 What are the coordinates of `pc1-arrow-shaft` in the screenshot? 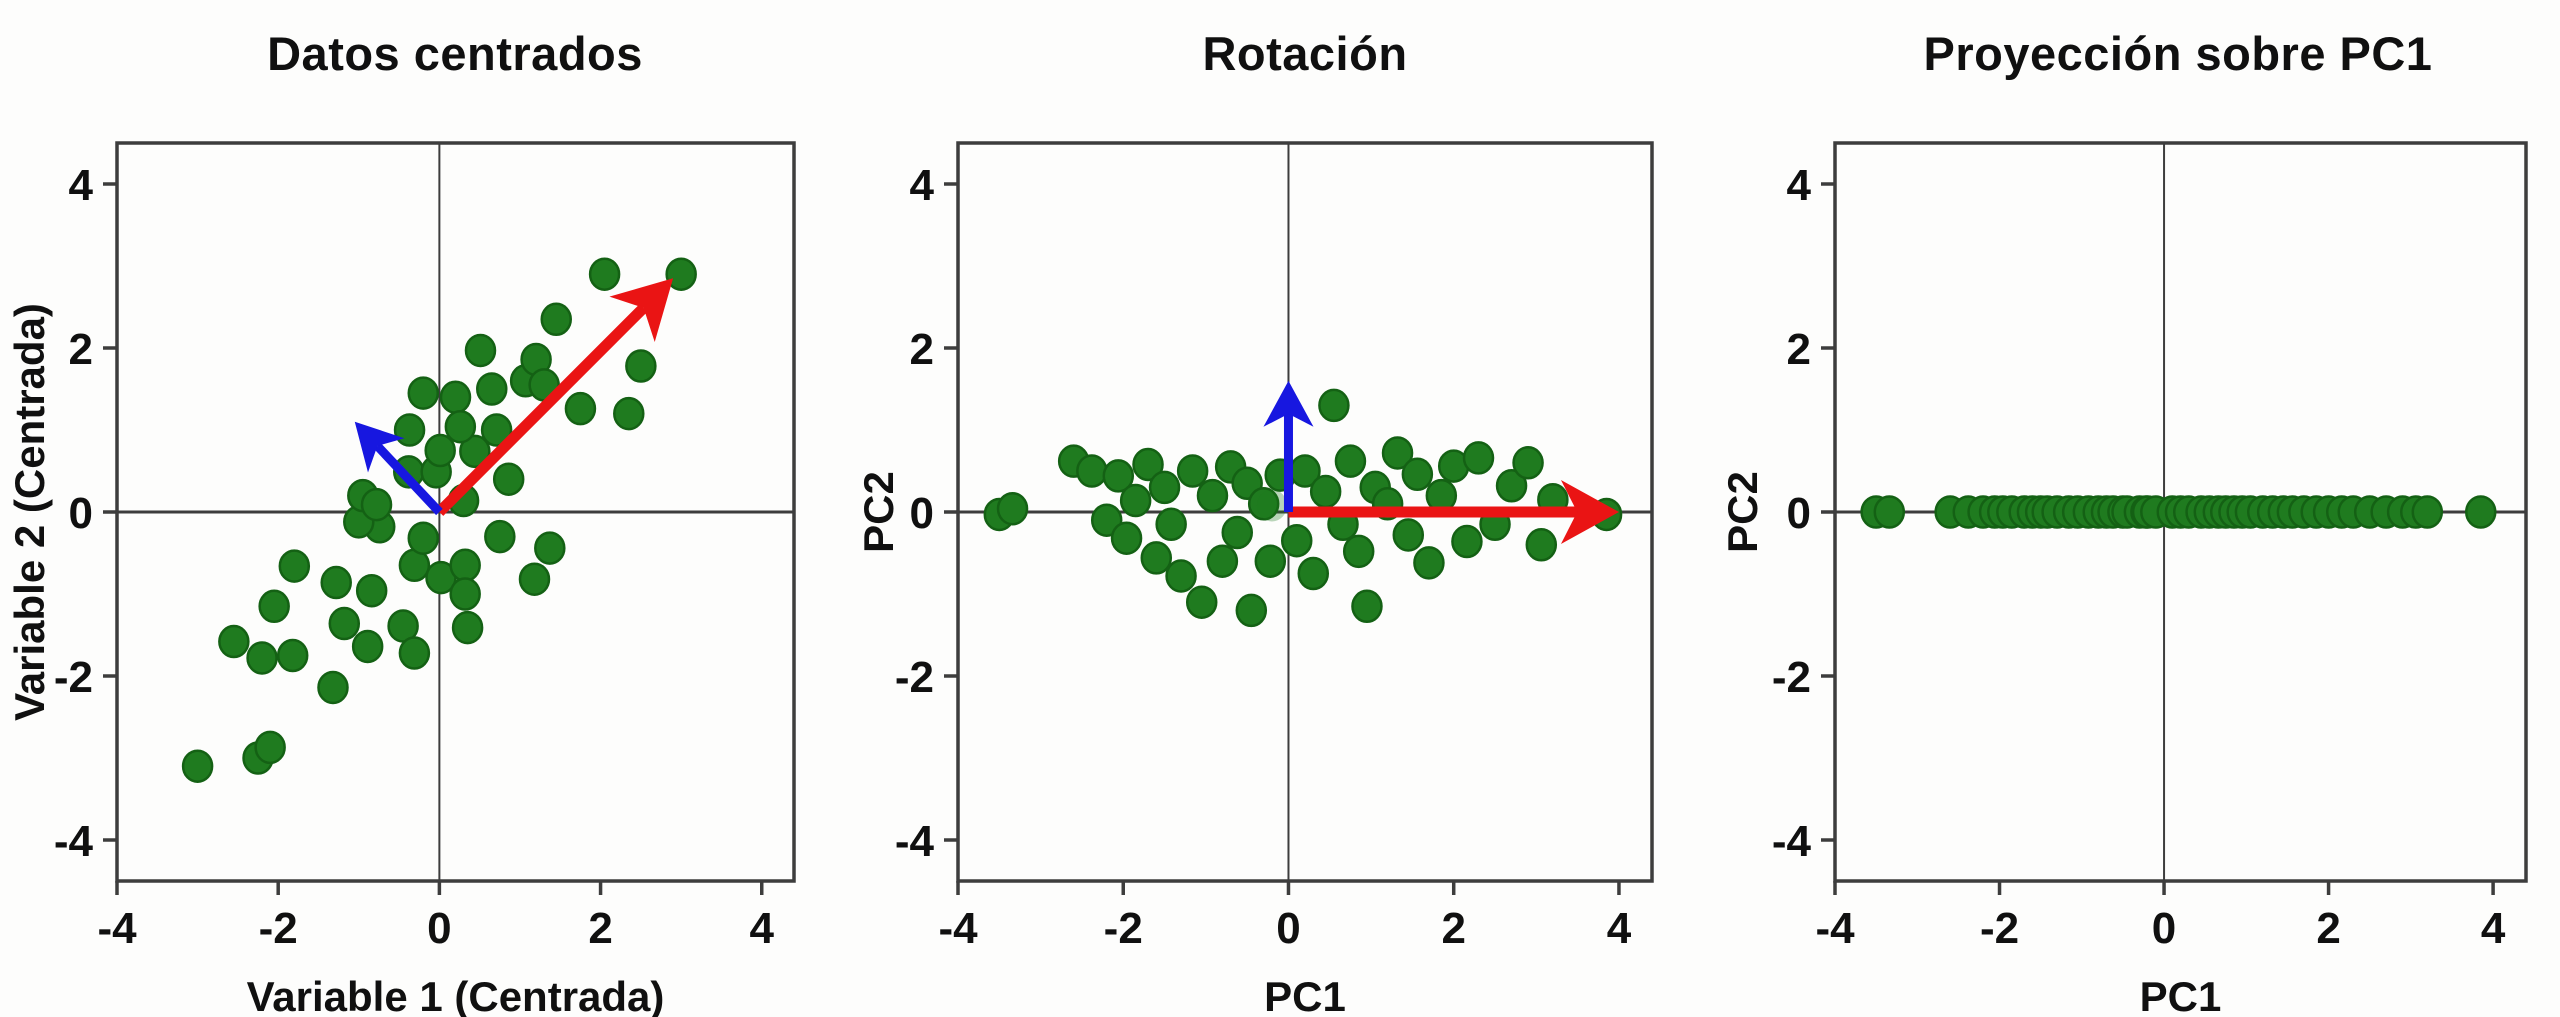 It's located at (541, 409).